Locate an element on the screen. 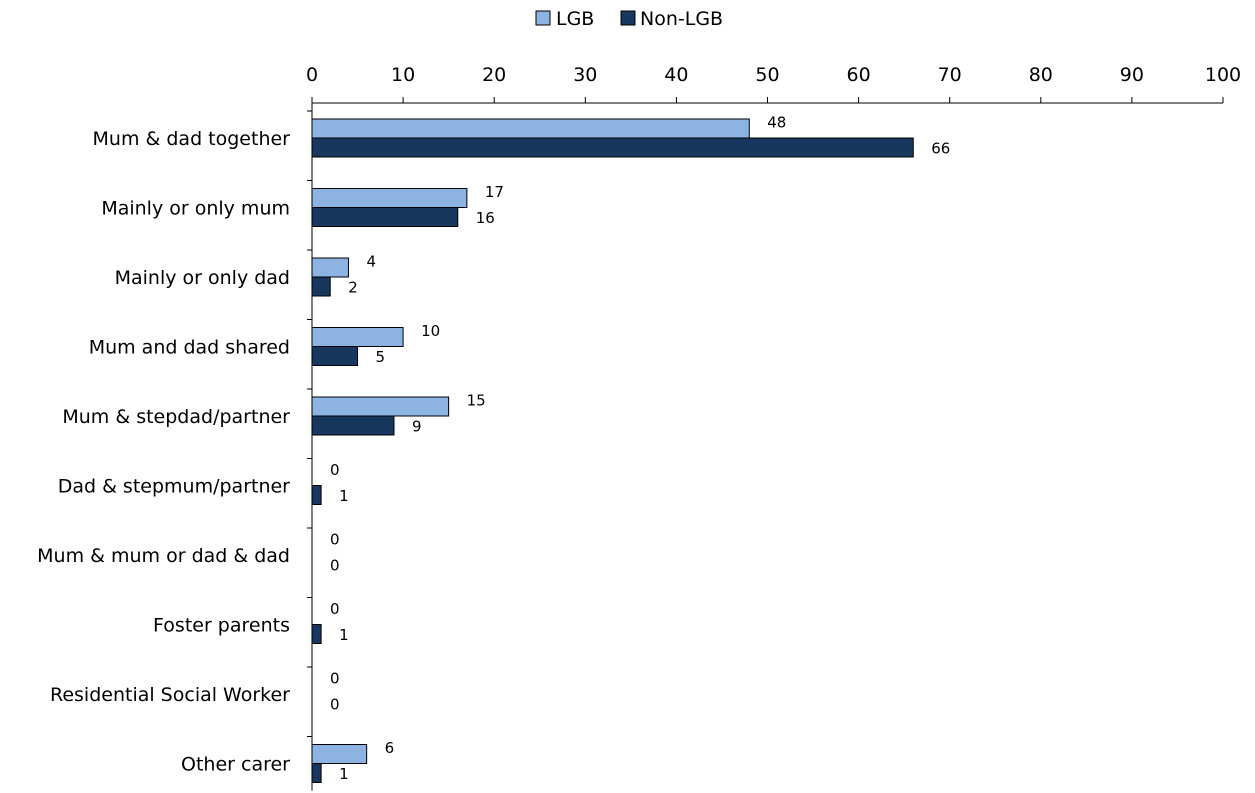 The width and height of the screenshot is (1255, 793). x-tick-label-80: 80 is located at coordinates (1041, 75).